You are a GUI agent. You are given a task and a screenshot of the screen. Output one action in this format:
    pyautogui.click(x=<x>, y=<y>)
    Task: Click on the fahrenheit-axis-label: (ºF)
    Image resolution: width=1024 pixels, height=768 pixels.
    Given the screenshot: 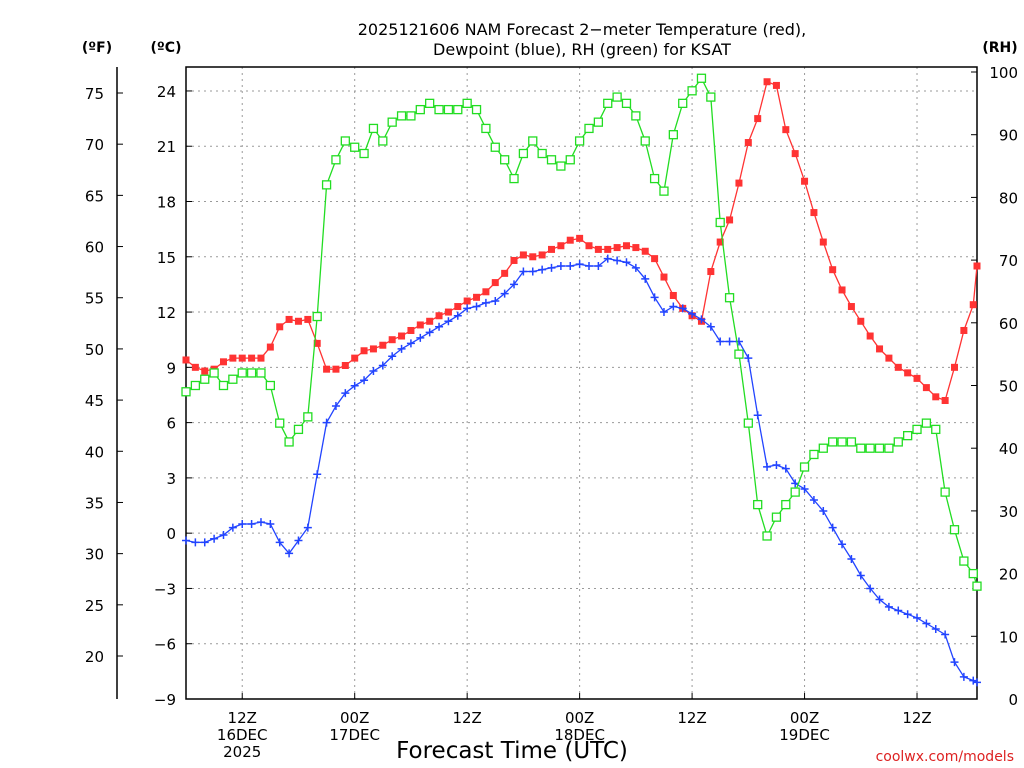 What is the action you would take?
    pyautogui.click(x=97, y=48)
    